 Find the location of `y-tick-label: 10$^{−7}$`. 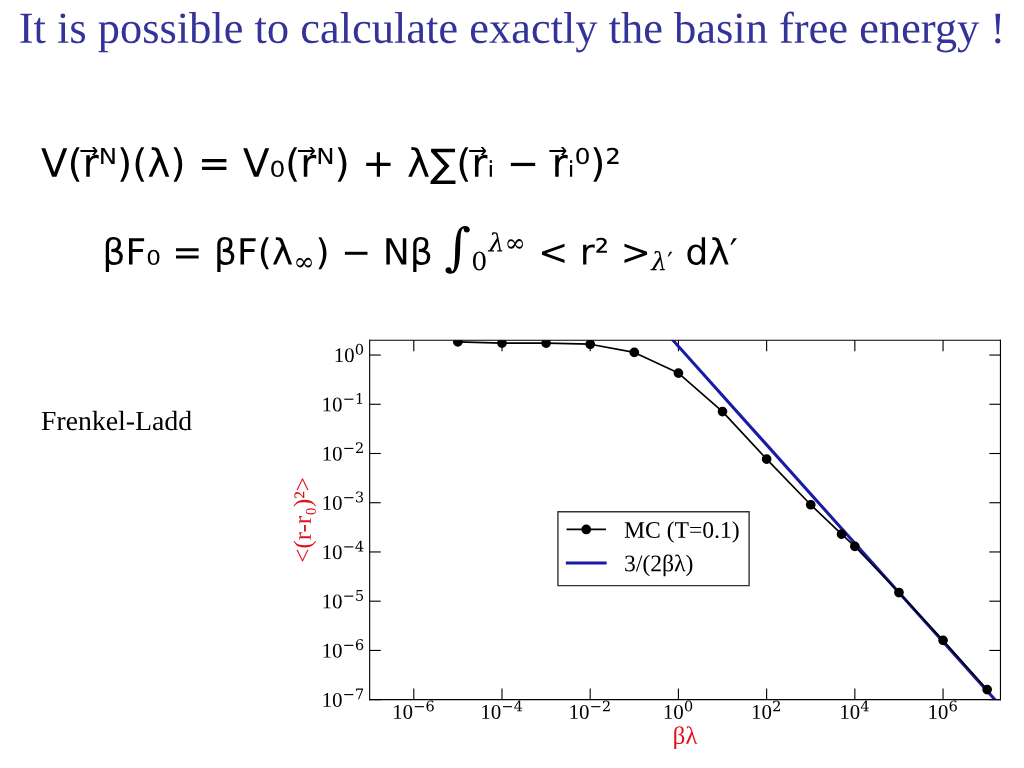

y-tick-label: 10$^{−7}$ is located at coordinates (343, 697).